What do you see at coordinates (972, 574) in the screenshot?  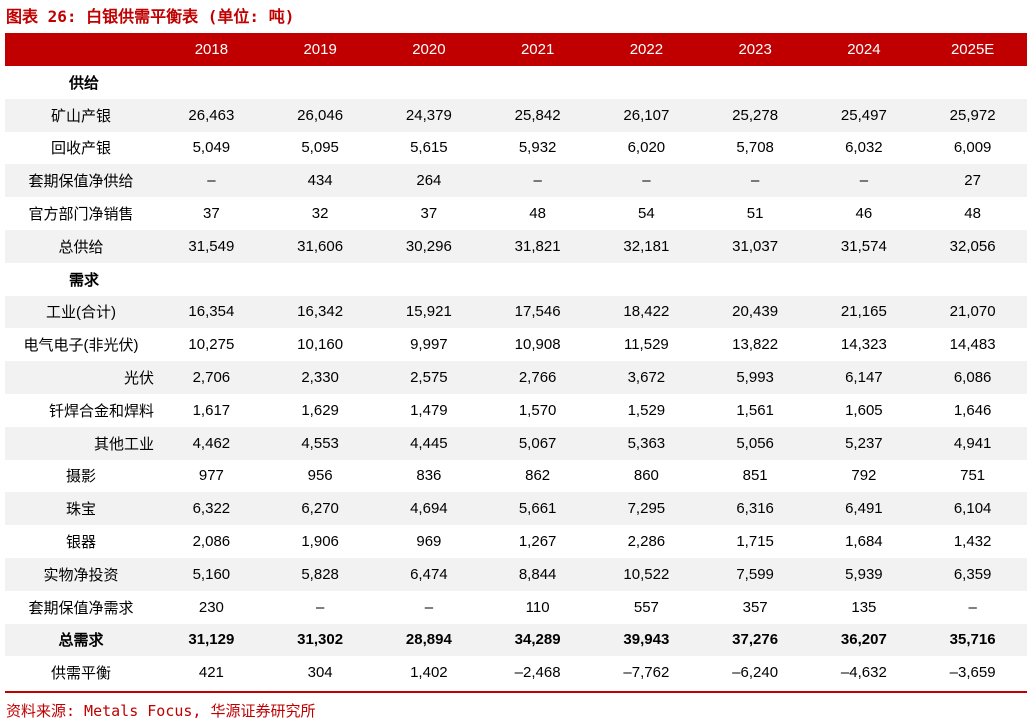 I see `table-cell: 6,359` at bounding box center [972, 574].